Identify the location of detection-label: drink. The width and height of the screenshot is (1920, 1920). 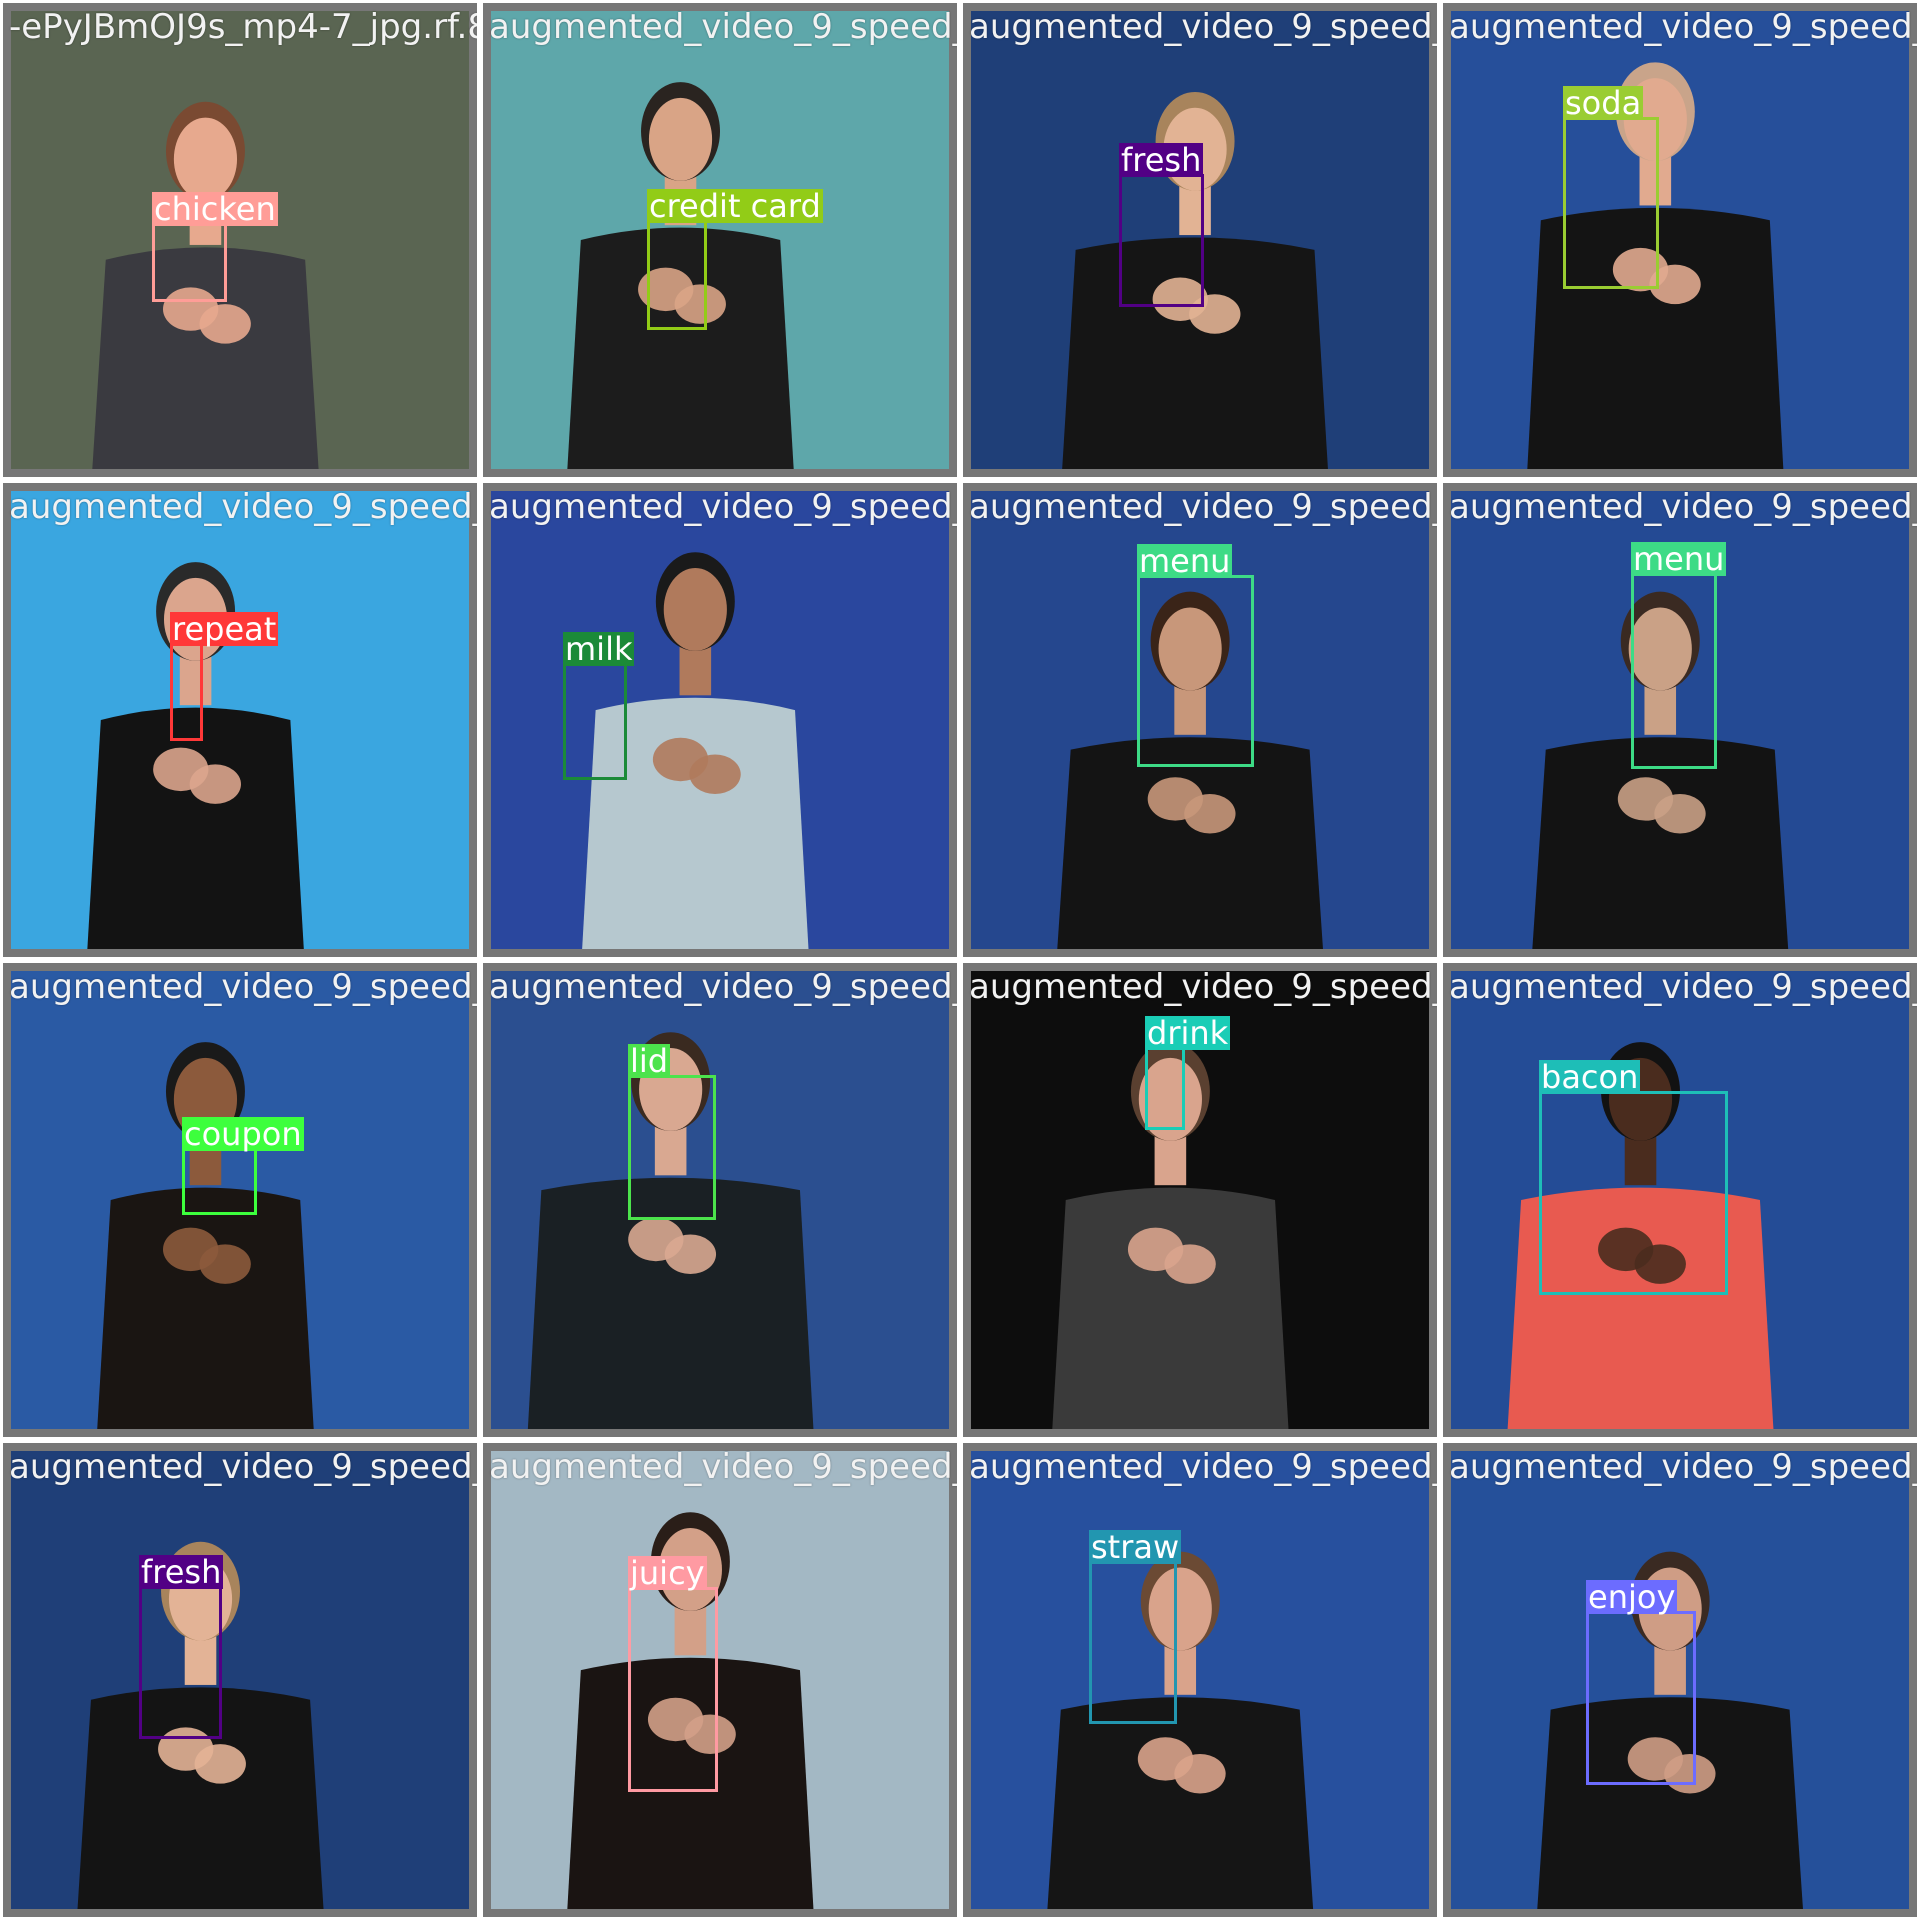
(1188, 1033).